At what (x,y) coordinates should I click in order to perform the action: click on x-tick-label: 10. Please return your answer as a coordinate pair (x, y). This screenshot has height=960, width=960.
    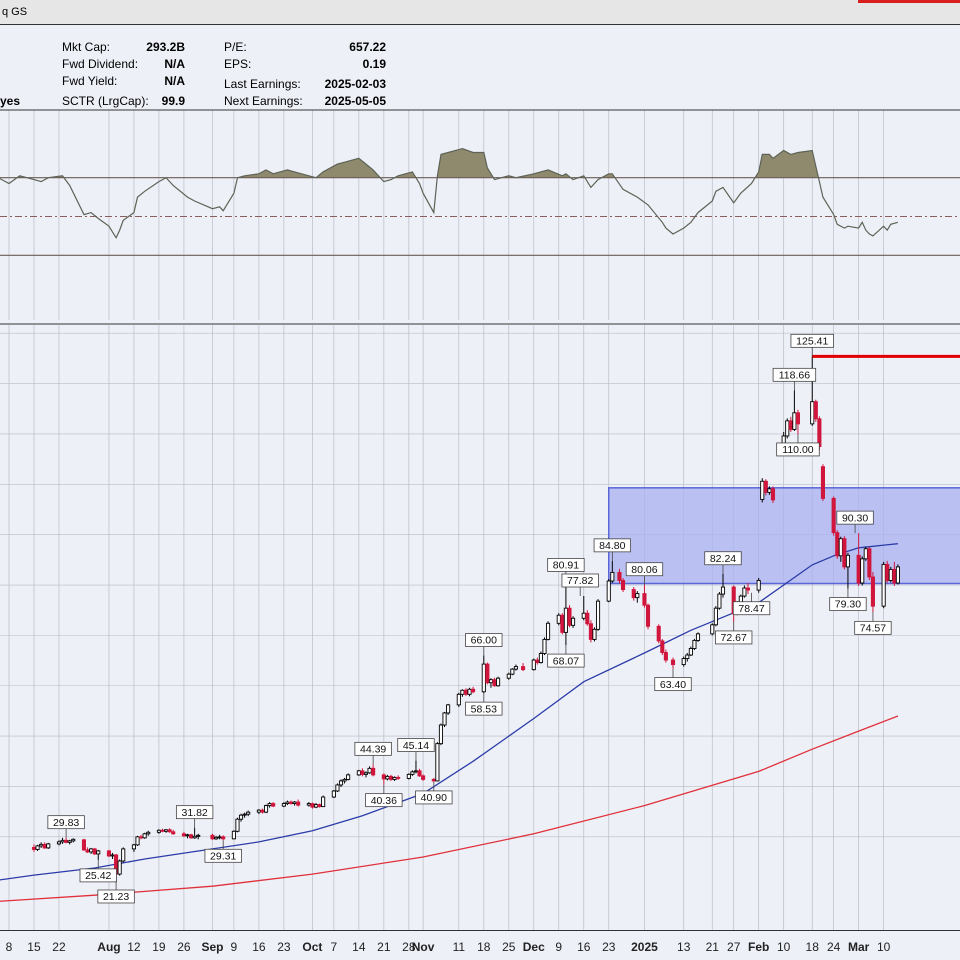
    Looking at the image, I should click on (884, 947).